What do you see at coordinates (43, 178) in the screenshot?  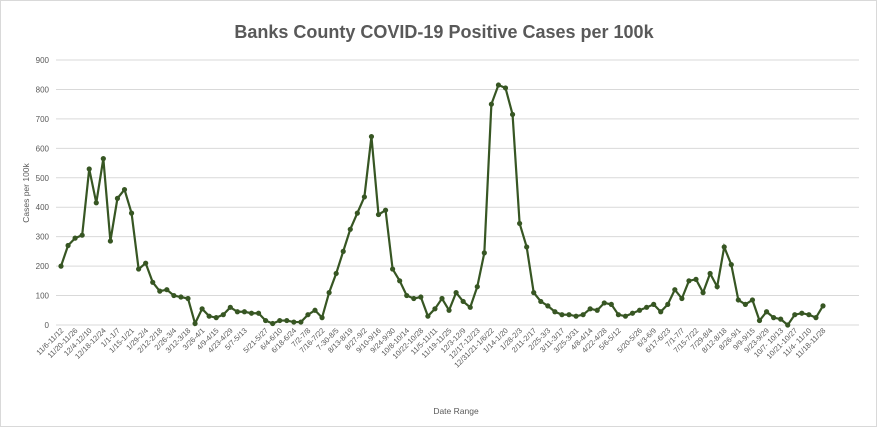 I see `y-tick-label: 500` at bounding box center [43, 178].